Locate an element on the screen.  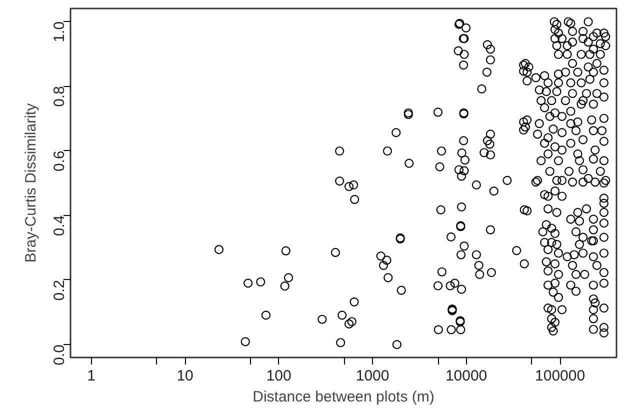
x-tick-label: 100000 is located at coordinates (560, 376).